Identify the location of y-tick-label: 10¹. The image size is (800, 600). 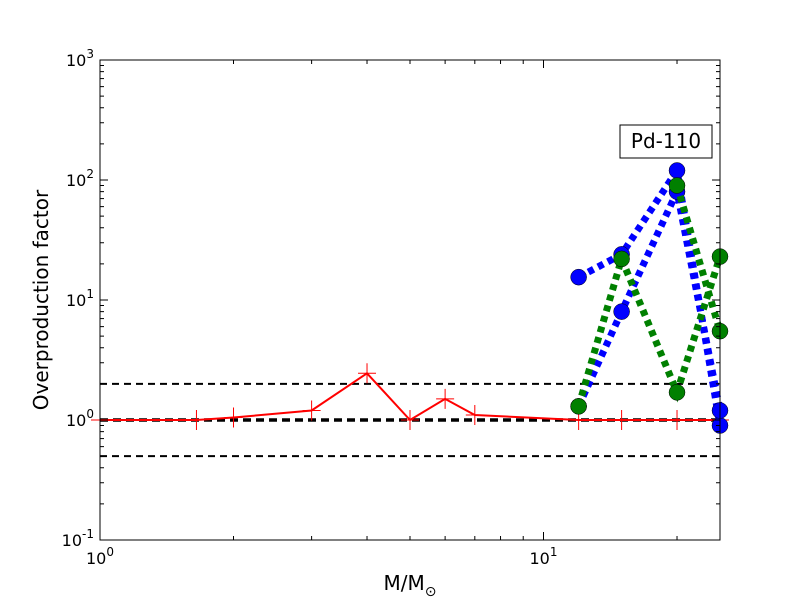
(80, 298).